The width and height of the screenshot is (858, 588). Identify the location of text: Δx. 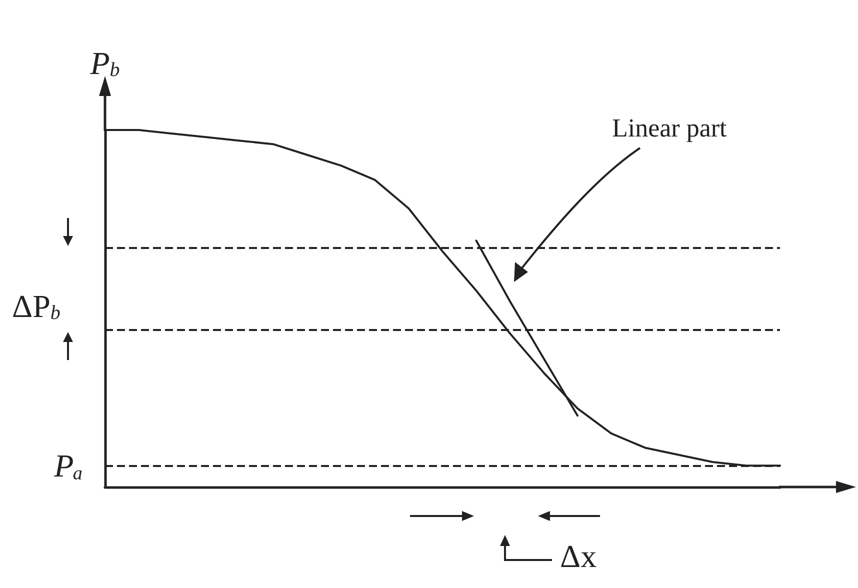
(578, 556).